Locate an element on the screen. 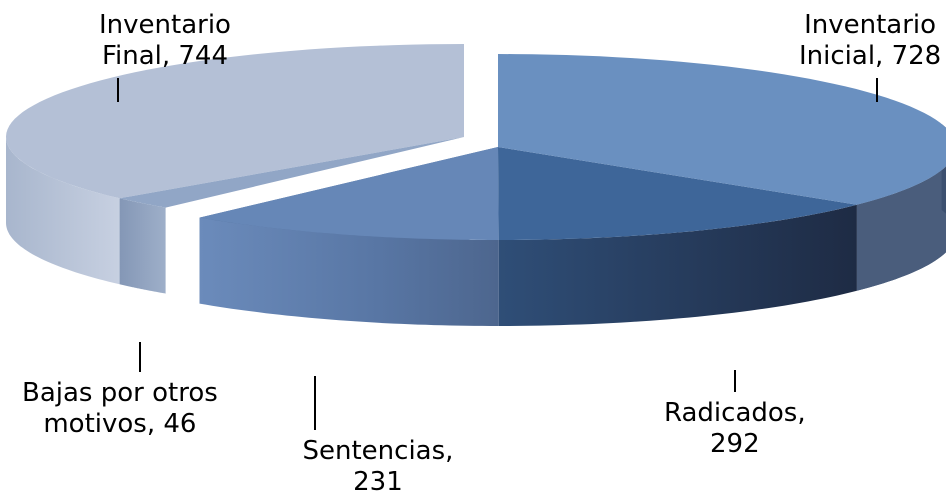 The width and height of the screenshot is (946, 501). slice-sentencias is located at coordinates (349, 193).